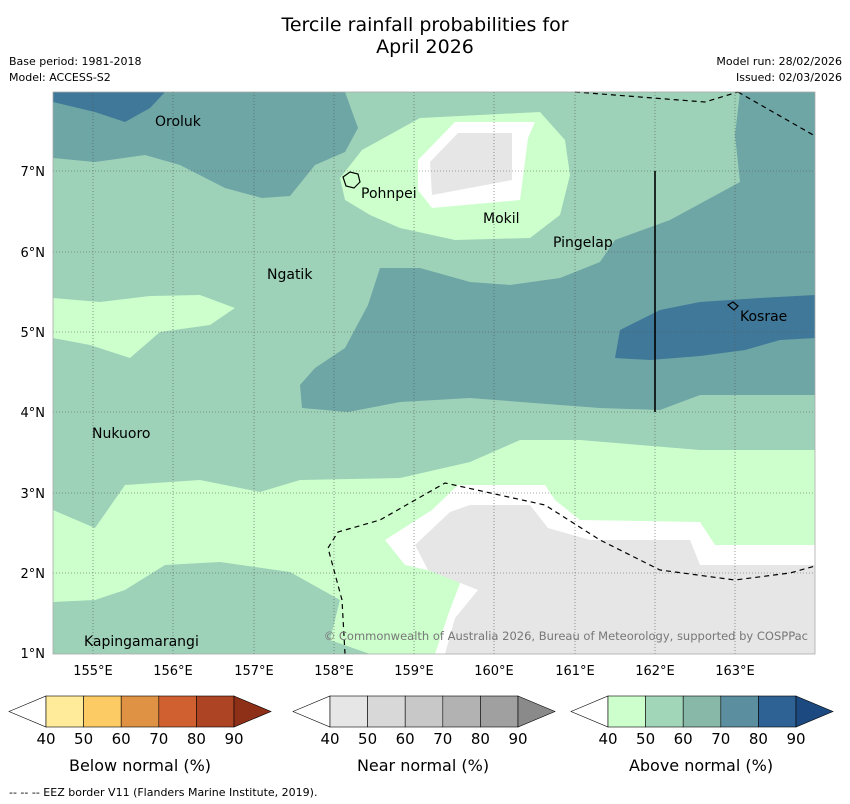  Describe the element at coordinates (779, 61) in the screenshot. I see `model-run: Model run: 28/02/2026` at that location.